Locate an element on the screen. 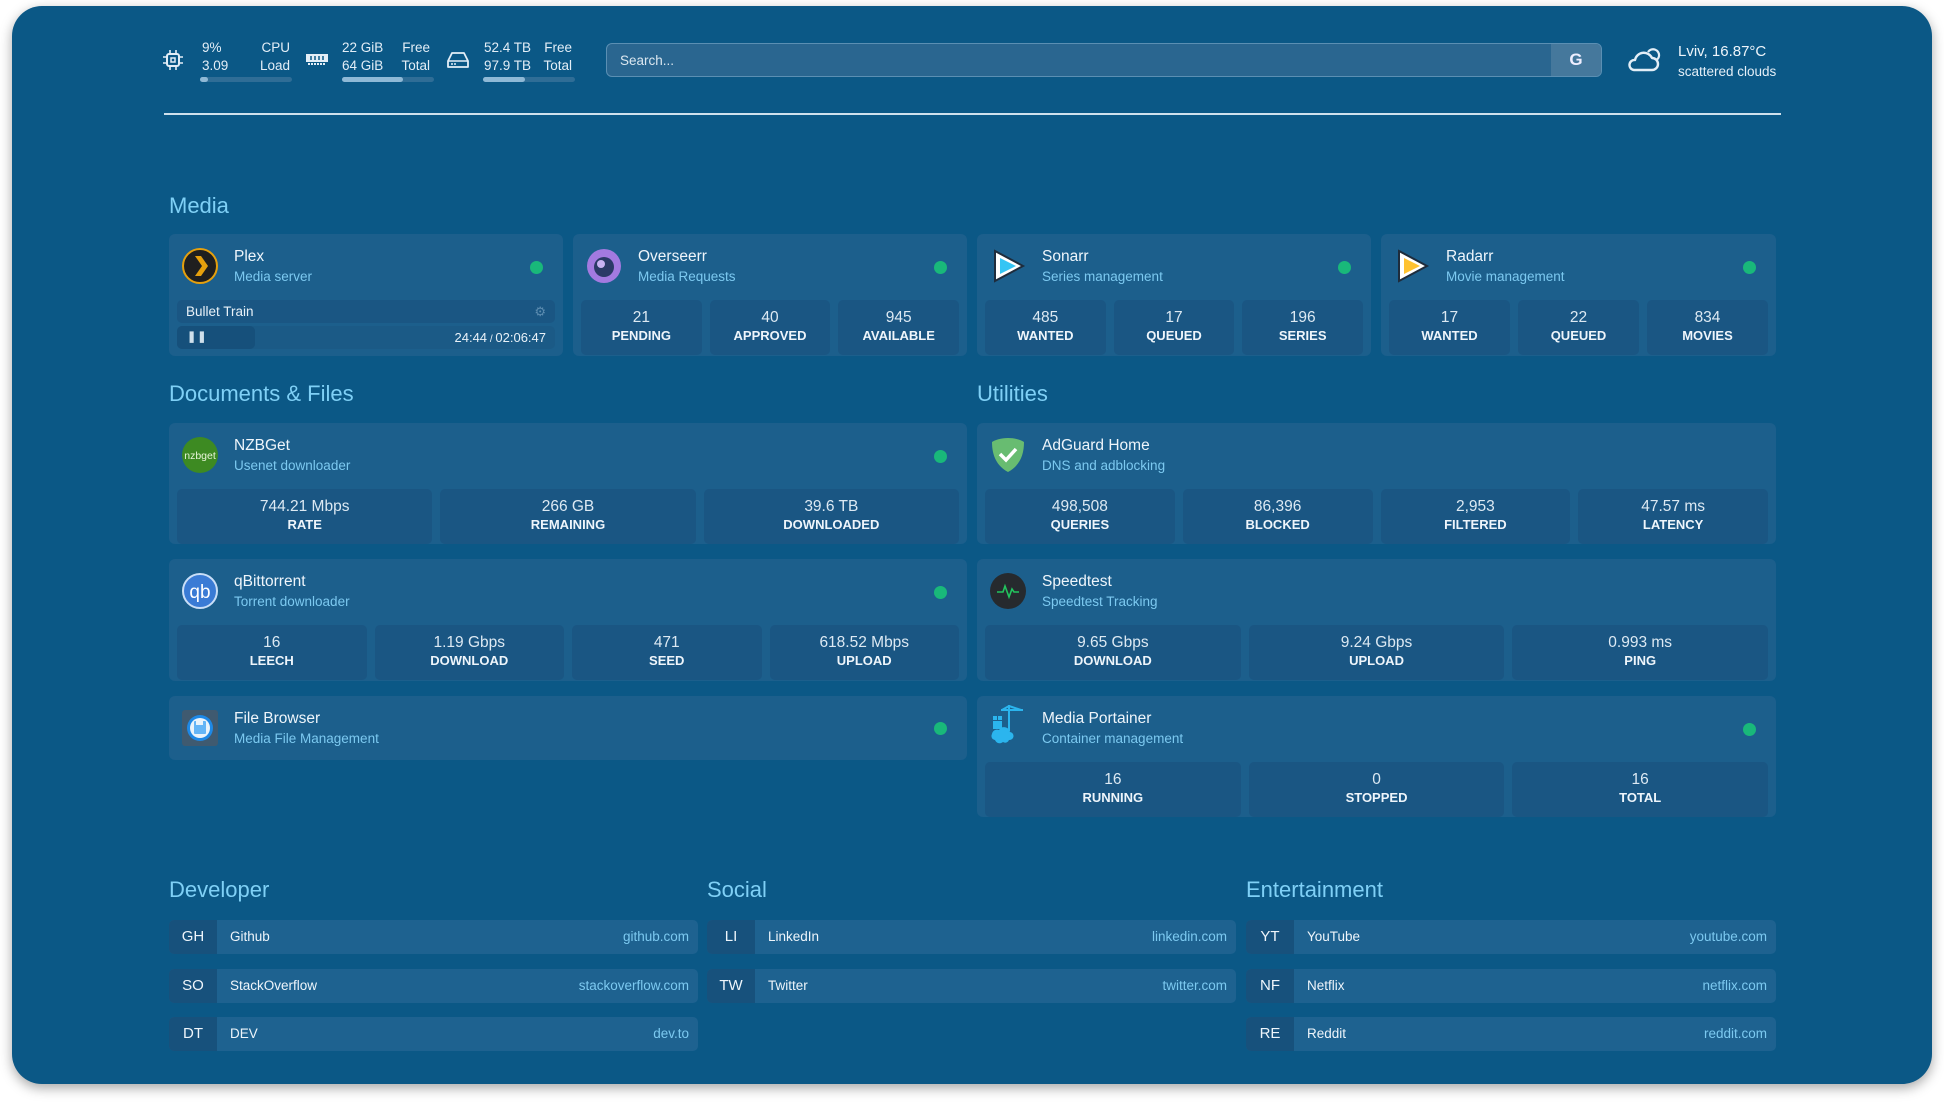 Image resolution: width=1944 pixels, height=1104 pixels. stat-value: 86,396 is located at coordinates (1277, 506).